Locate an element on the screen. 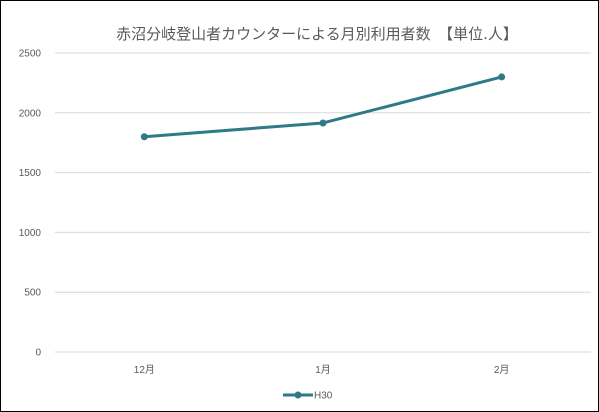  x-tick-label: 2月 is located at coordinates (502, 370).